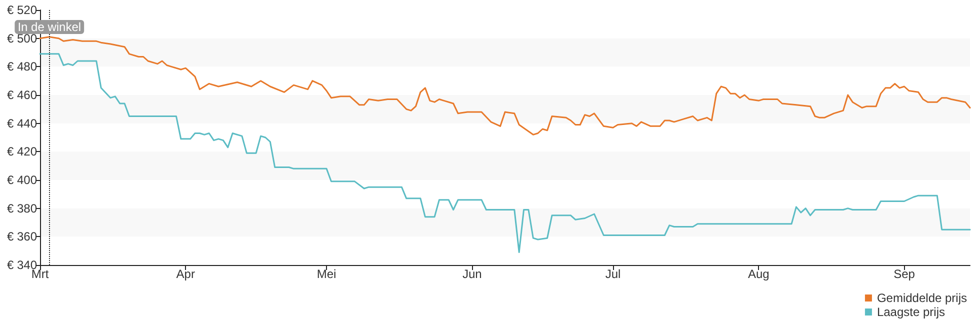 This screenshot has width=980, height=325. I want to click on y-tick-label: € 520, so click(22, 10).